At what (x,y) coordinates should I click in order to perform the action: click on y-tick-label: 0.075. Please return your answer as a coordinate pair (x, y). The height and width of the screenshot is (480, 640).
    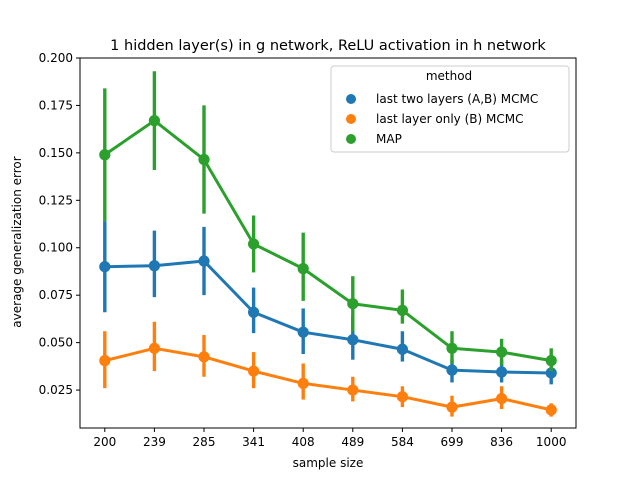
    Looking at the image, I should click on (56, 295).